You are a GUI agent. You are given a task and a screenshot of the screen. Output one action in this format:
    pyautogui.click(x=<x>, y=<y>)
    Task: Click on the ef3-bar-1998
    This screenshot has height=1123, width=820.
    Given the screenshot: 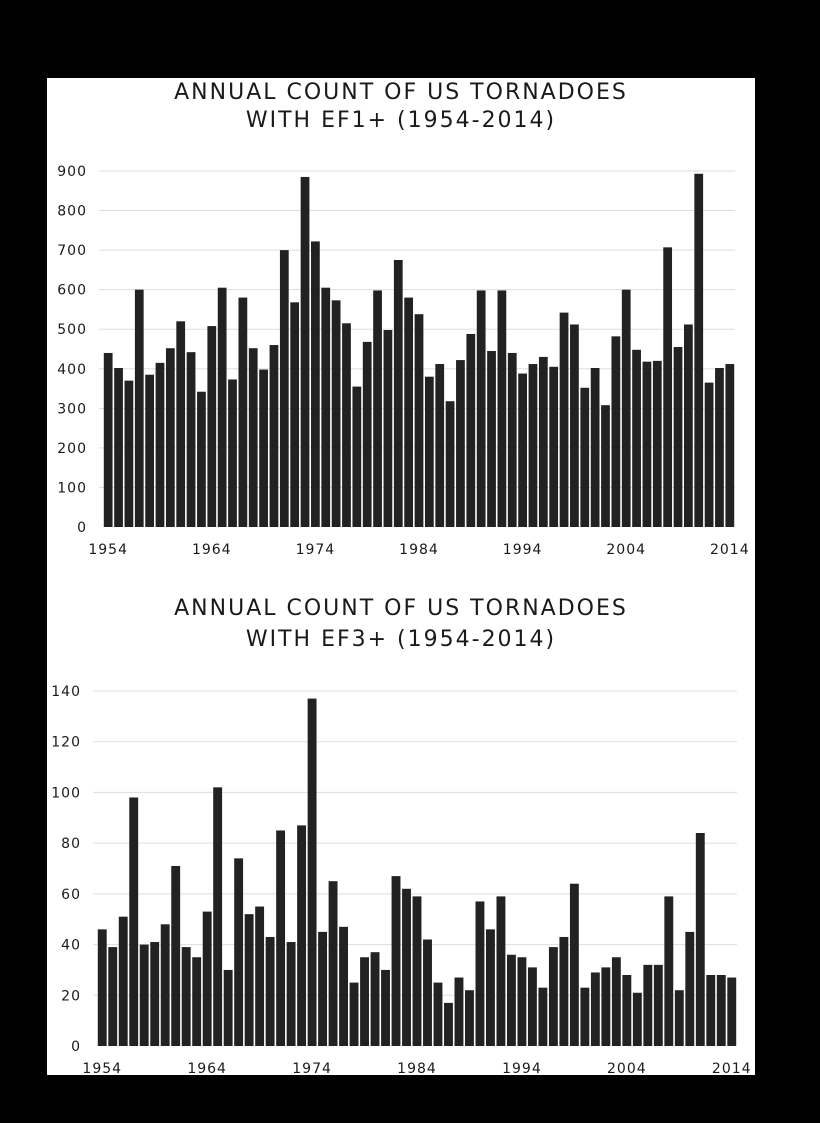 What is the action you would take?
    pyautogui.click(x=564, y=991)
    